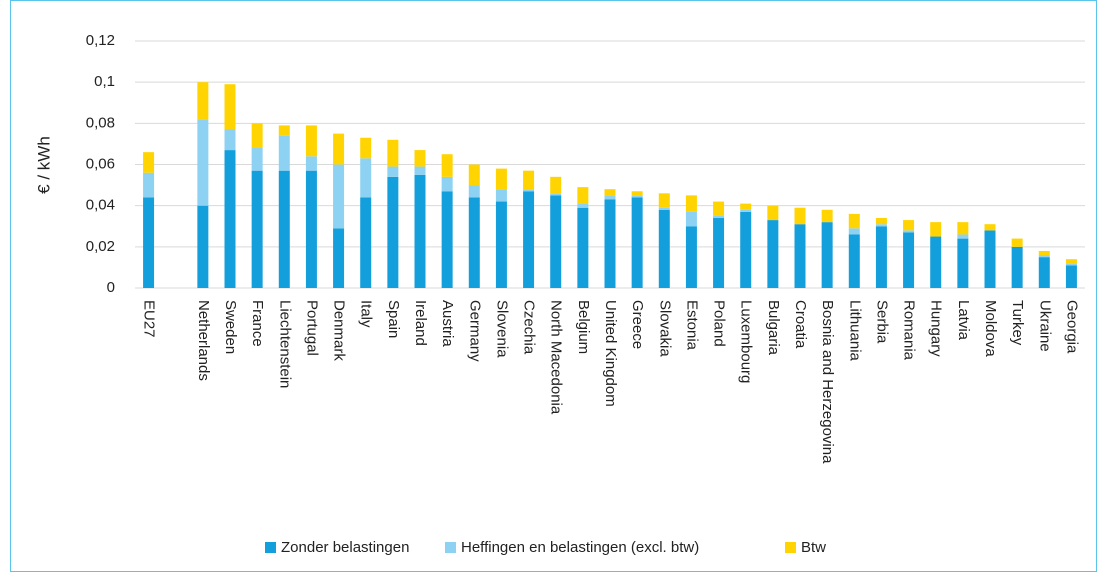 The width and height of the screenshot is (1097, 572). Describe the element at coordinates (664, 328) in the screenshot. I see `x-tick-label: Slovakia` at that location.